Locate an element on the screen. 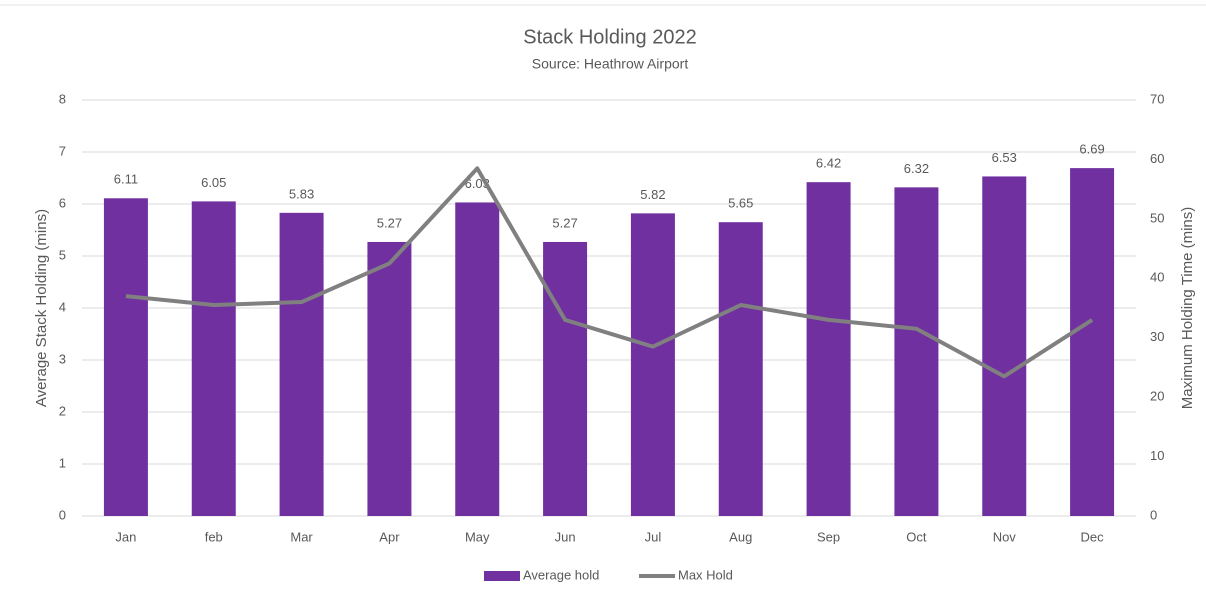  data-label: 6.32 is located at coordinates (916, 168).